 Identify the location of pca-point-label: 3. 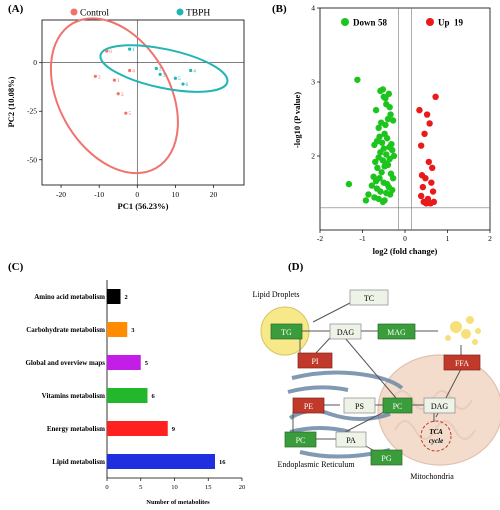
(164, 75).